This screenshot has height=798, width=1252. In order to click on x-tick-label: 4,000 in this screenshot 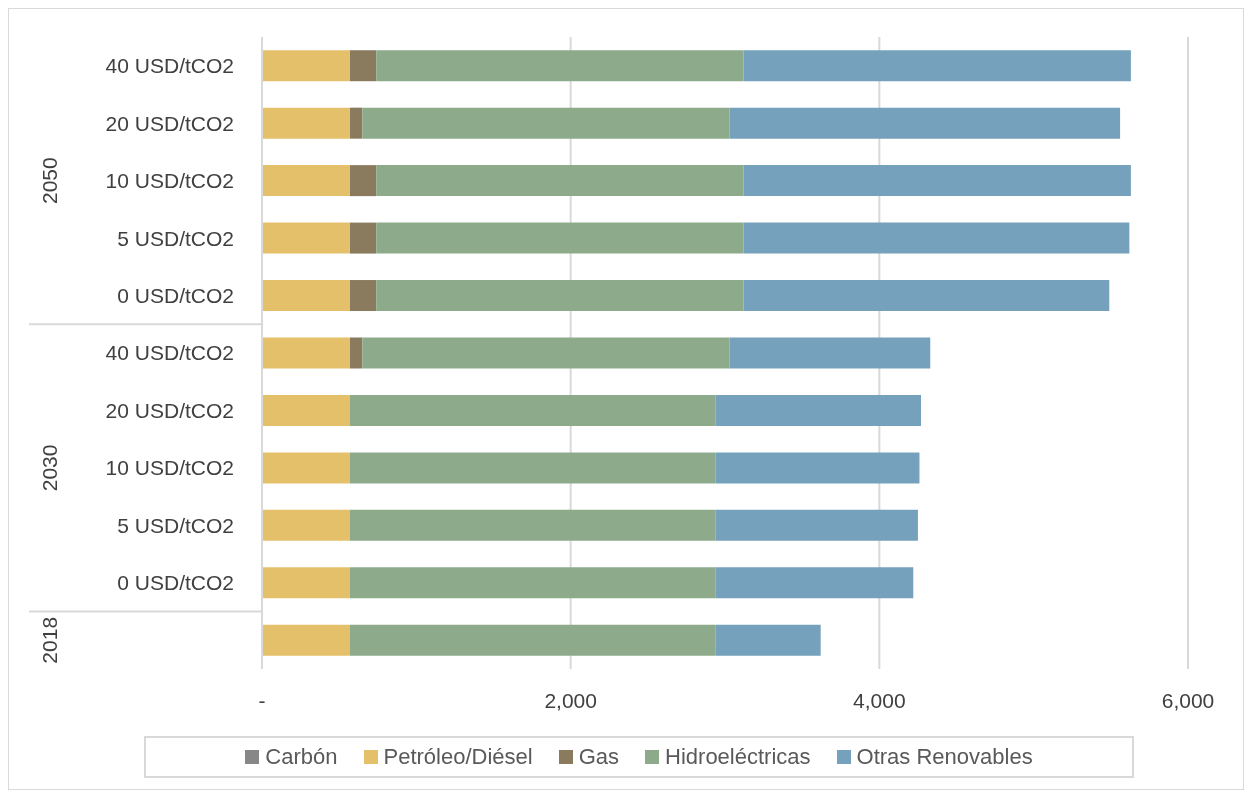, I will do `click(879, 700)`.